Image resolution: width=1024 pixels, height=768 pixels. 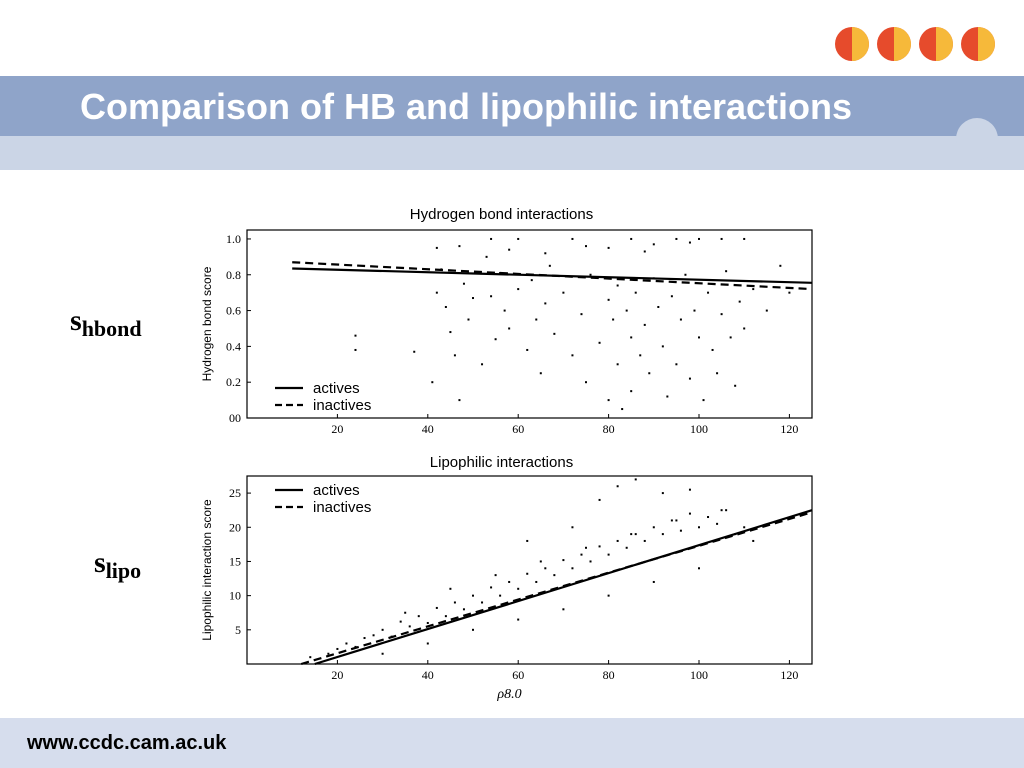 I want to click on y-tick-label: 0.2, so click(x=233, y=382).